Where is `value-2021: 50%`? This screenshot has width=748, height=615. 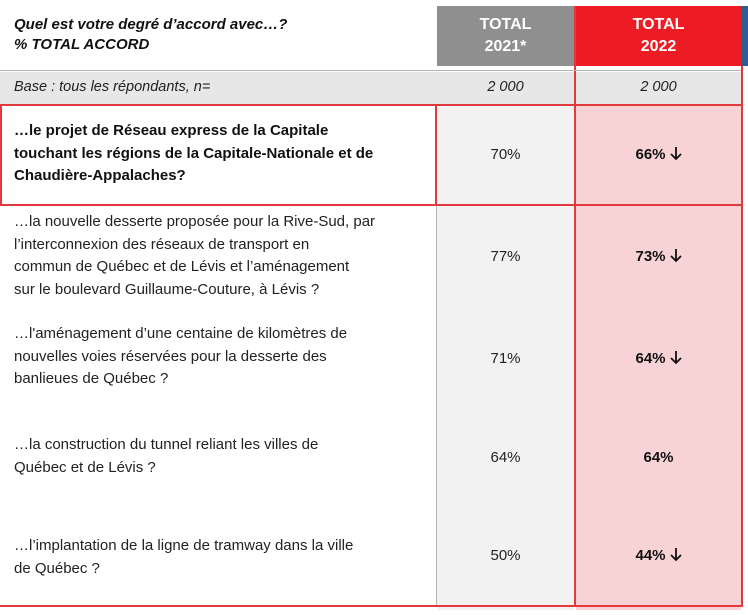
value-2021: 50% is located at coordinates (505, 555).